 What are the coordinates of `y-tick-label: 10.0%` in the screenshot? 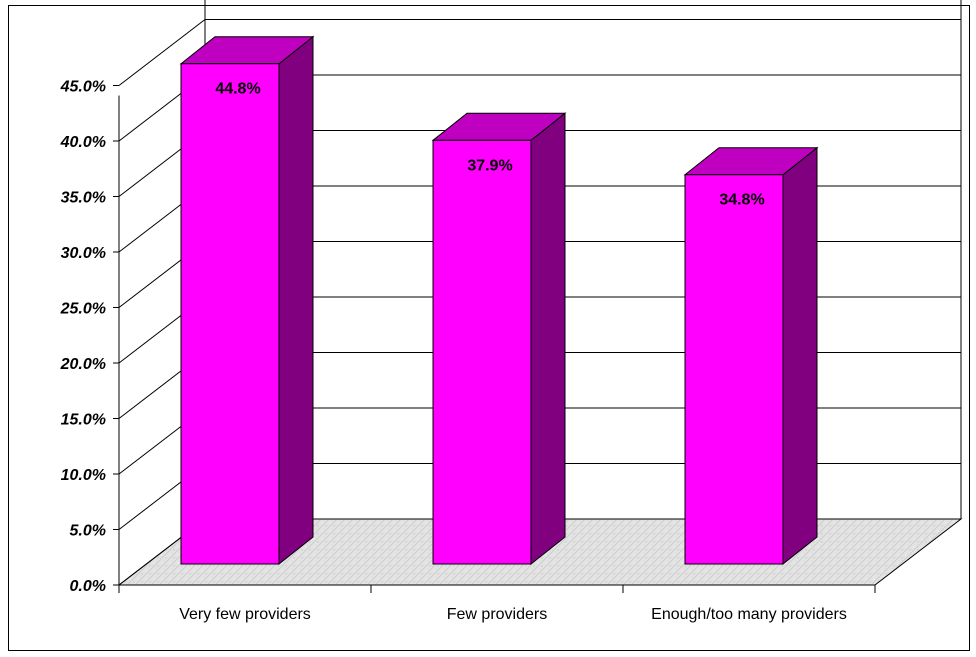 It's located at (83, 475).